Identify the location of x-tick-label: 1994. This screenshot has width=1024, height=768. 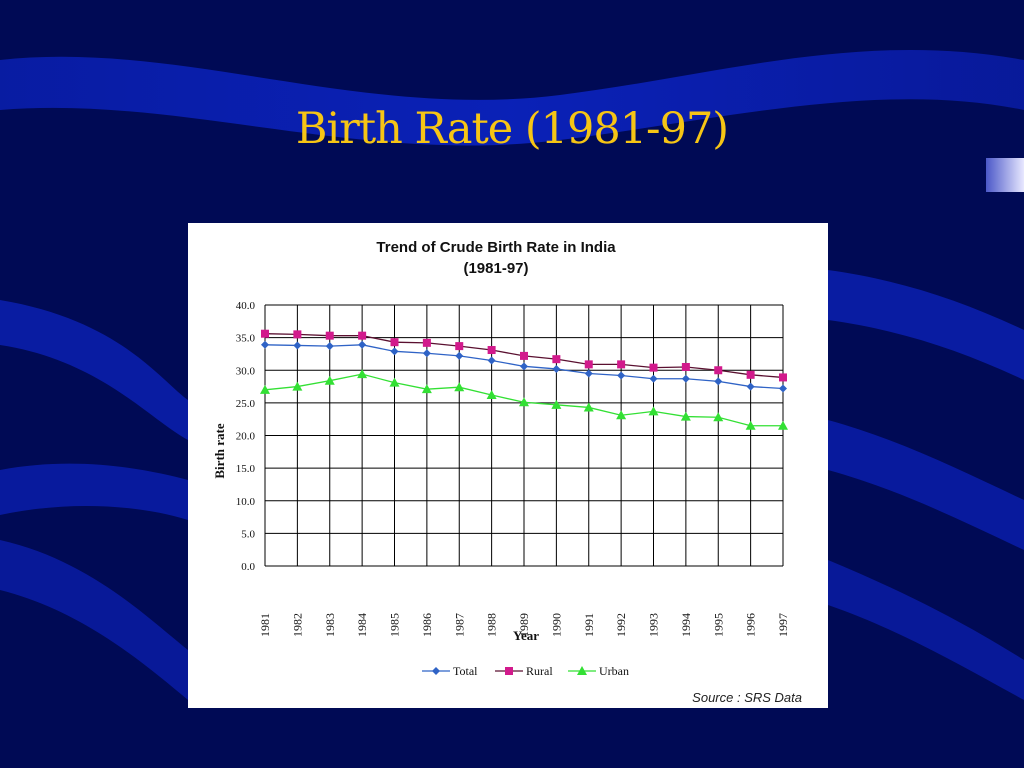
(686, 625).